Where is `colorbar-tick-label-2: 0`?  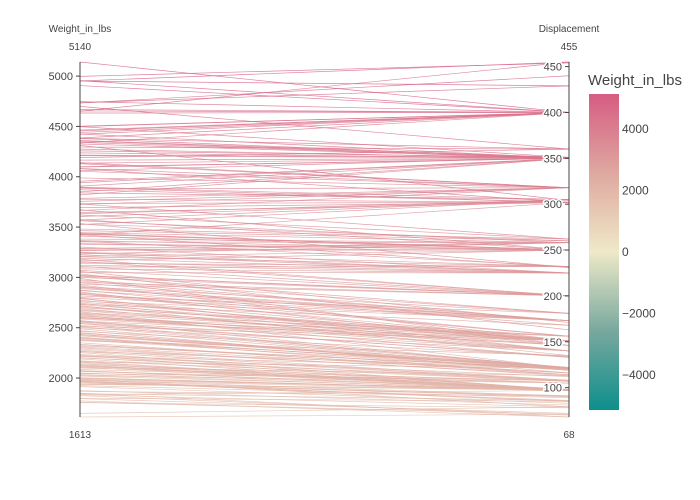 colorbar-tick-label-2: 0 is located at coordinates (625, 252).